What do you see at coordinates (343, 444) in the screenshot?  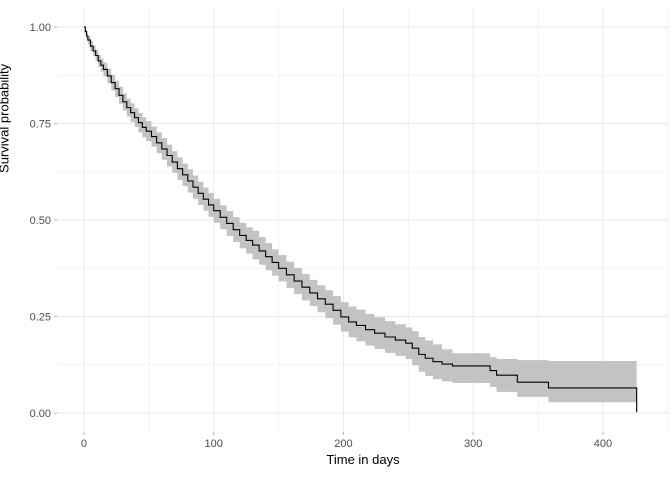 I see `x-tick-label: 200` at bounding box center [343, 444].